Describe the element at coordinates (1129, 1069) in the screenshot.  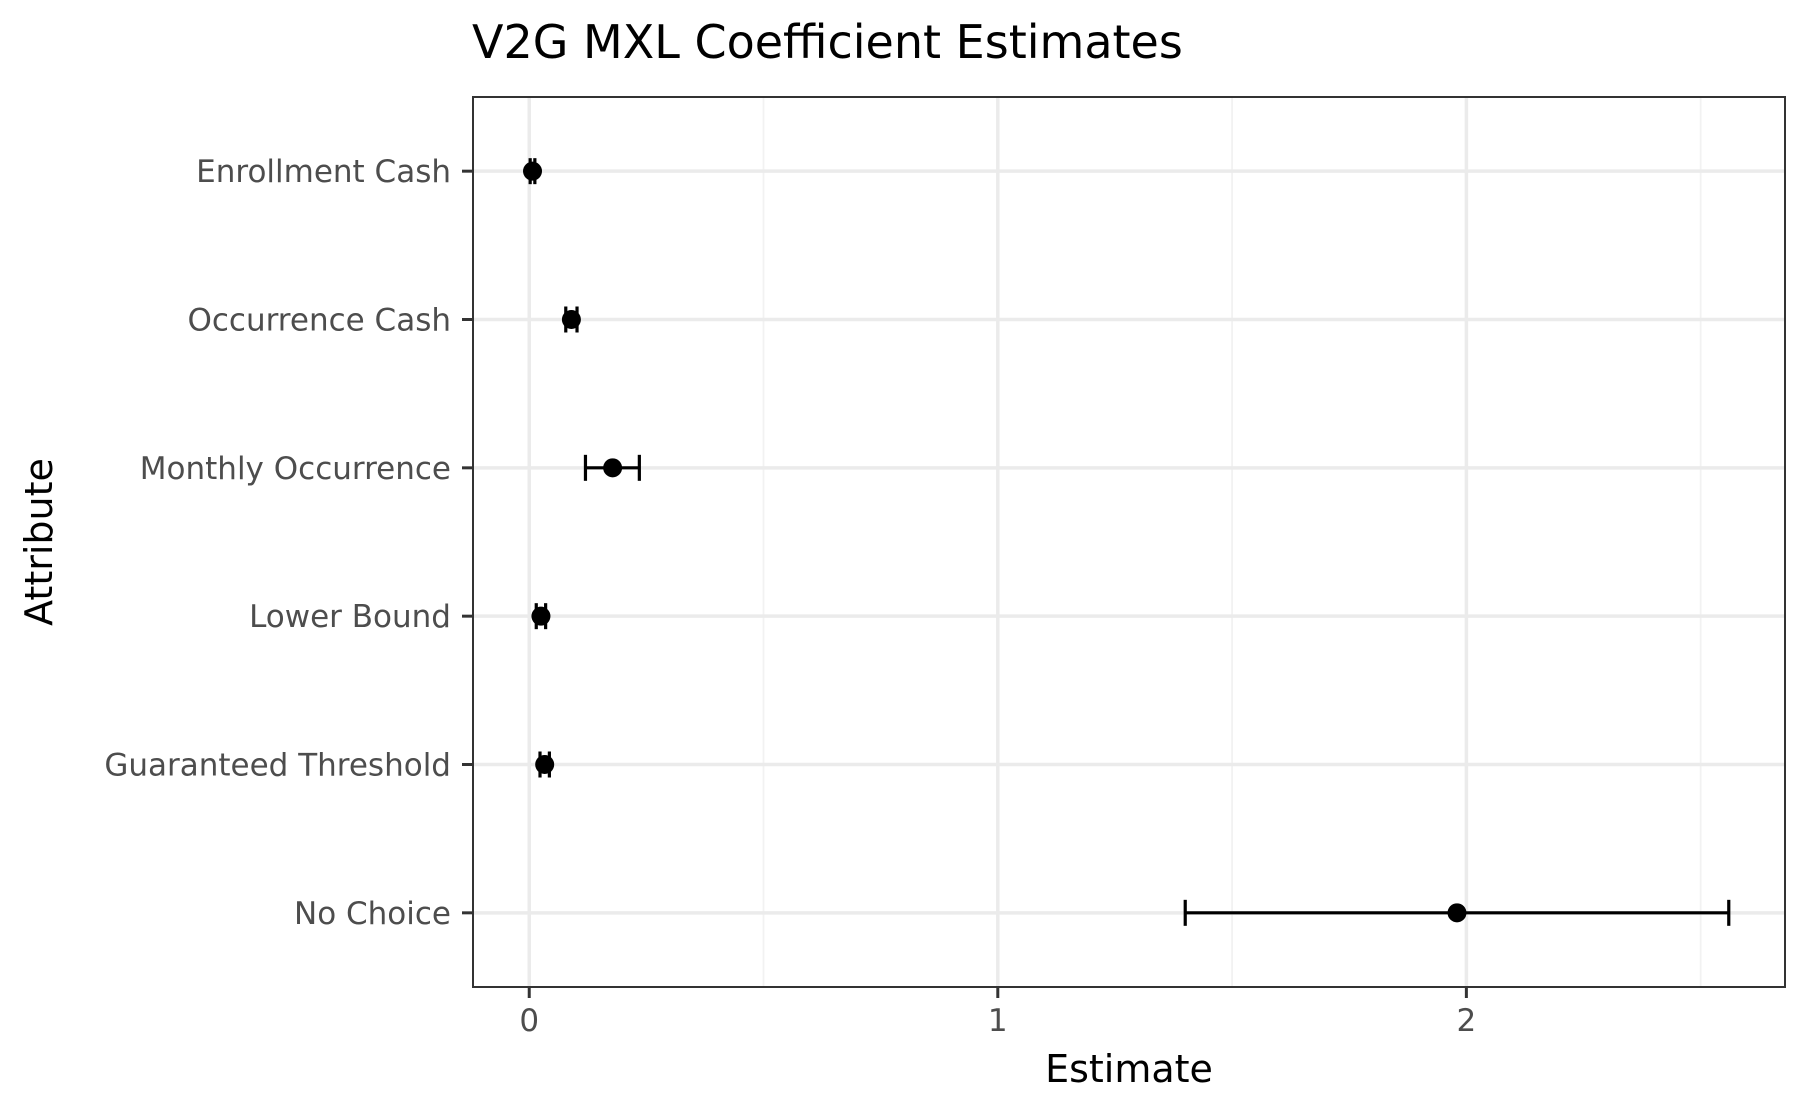
I see `x-axis-title: Estimate` at that location.